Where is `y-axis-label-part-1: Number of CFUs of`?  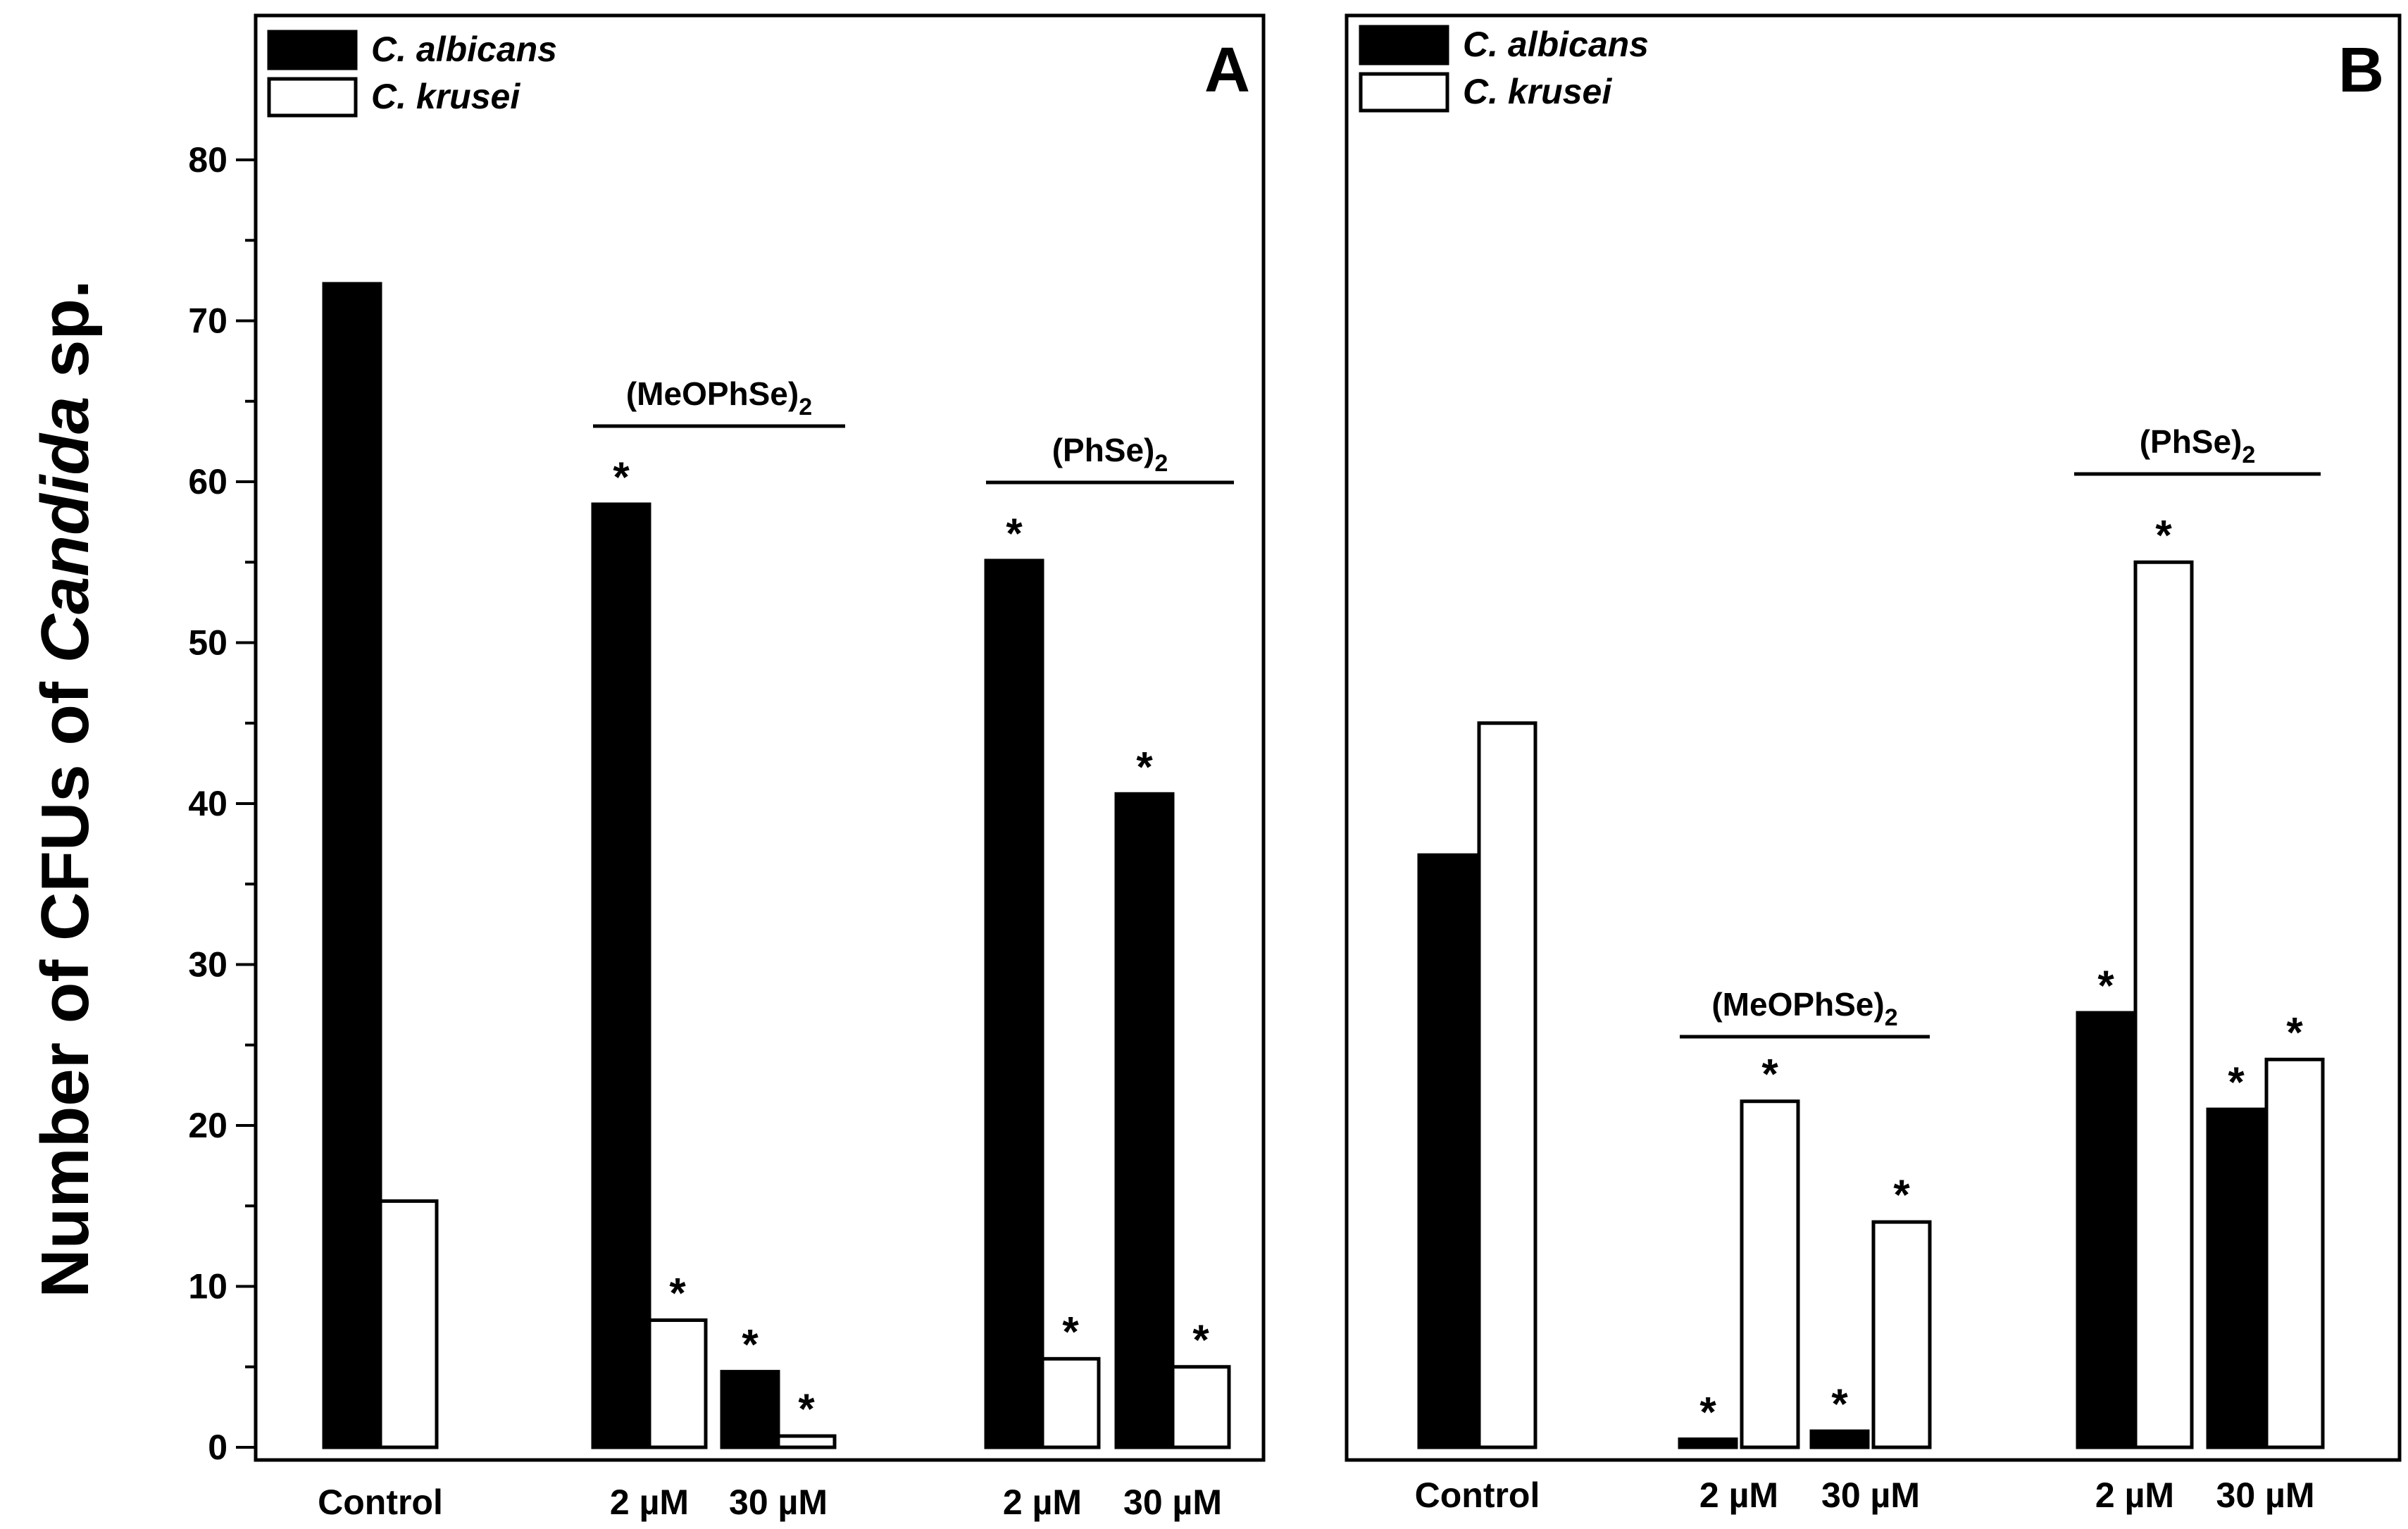 y-axis-label-part-1: Number of CFUs of is located at coordinates (65, 980).